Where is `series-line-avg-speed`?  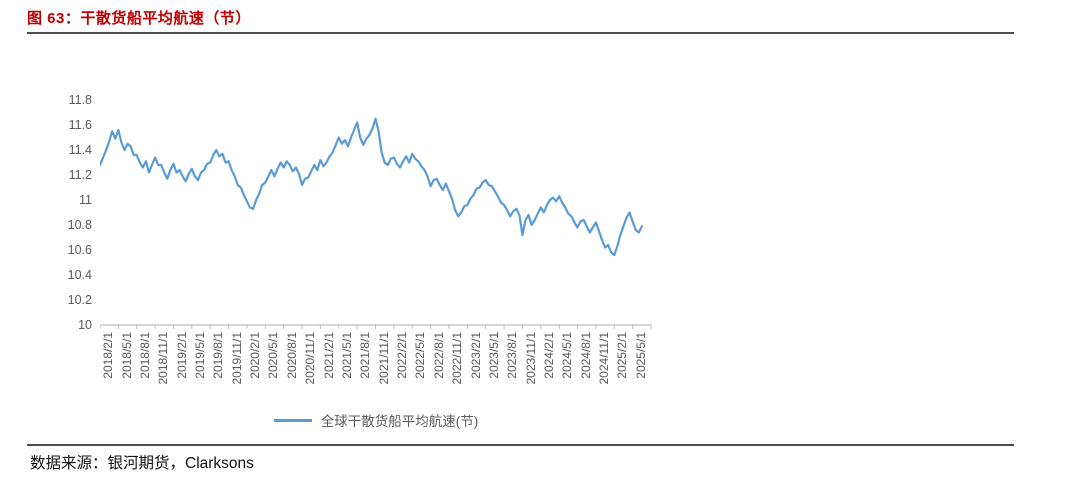 series-line-avg-speed is located at coordinates (371, 187).